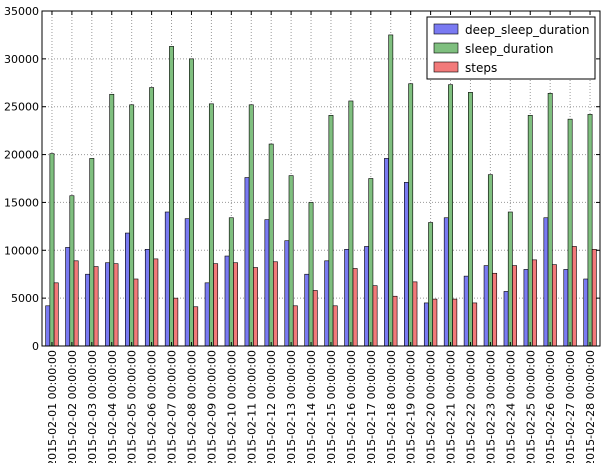 Image resolution: width=606 pixels, height=463 pixels. I want to click on x-tick-label: 2015-02-26 00:00:00, so click(550, 406).